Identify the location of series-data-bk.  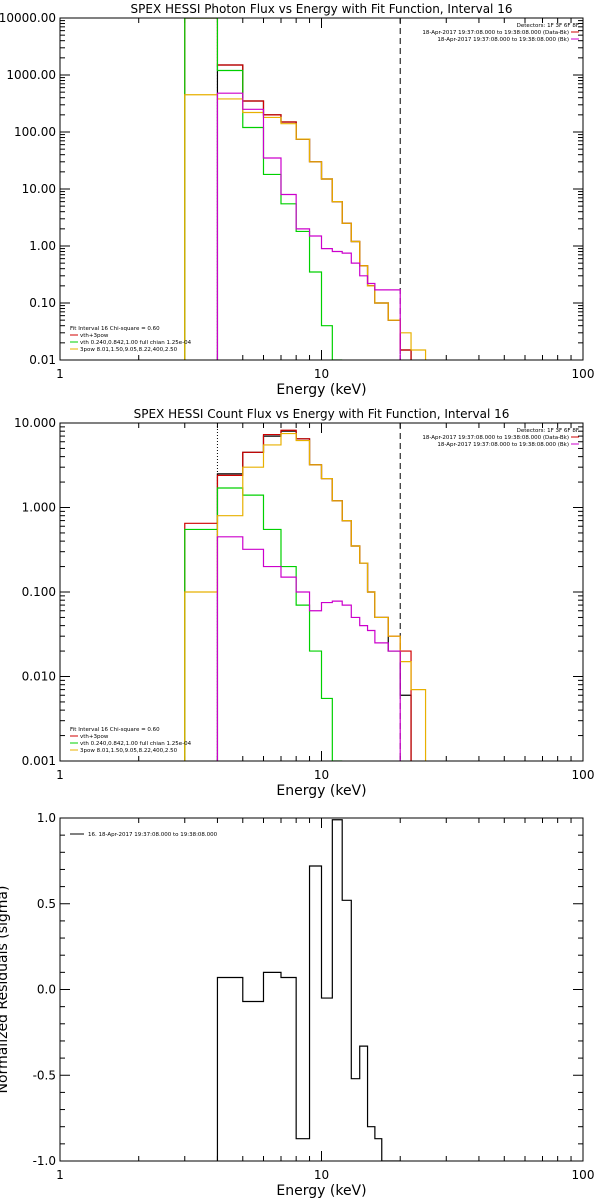
(314, 595).